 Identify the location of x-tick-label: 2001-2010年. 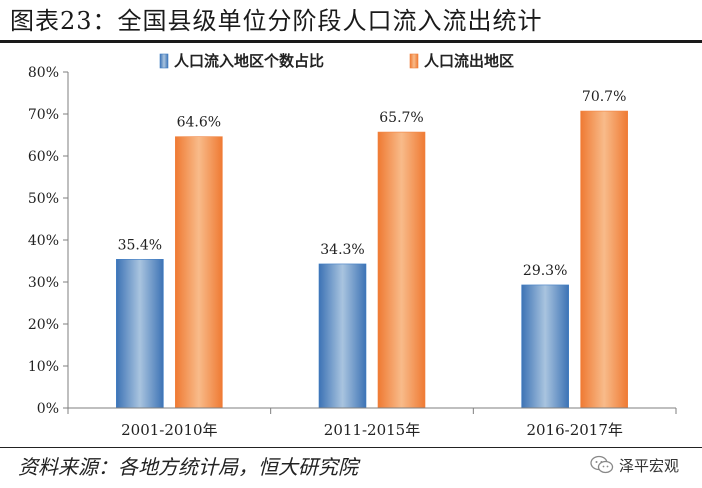
(169, 430).